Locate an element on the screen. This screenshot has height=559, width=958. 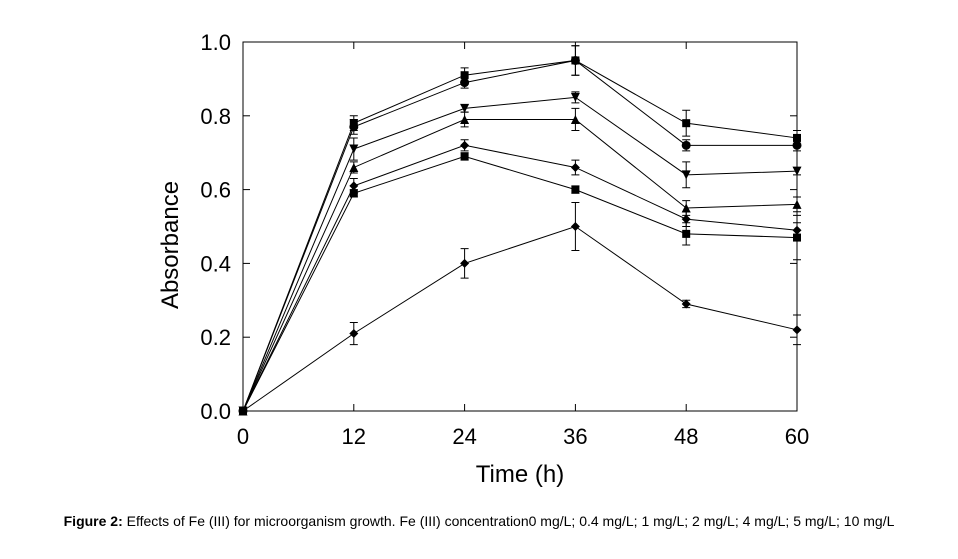
y-tick-label: 1.0 is located at coordinates (215, 42).